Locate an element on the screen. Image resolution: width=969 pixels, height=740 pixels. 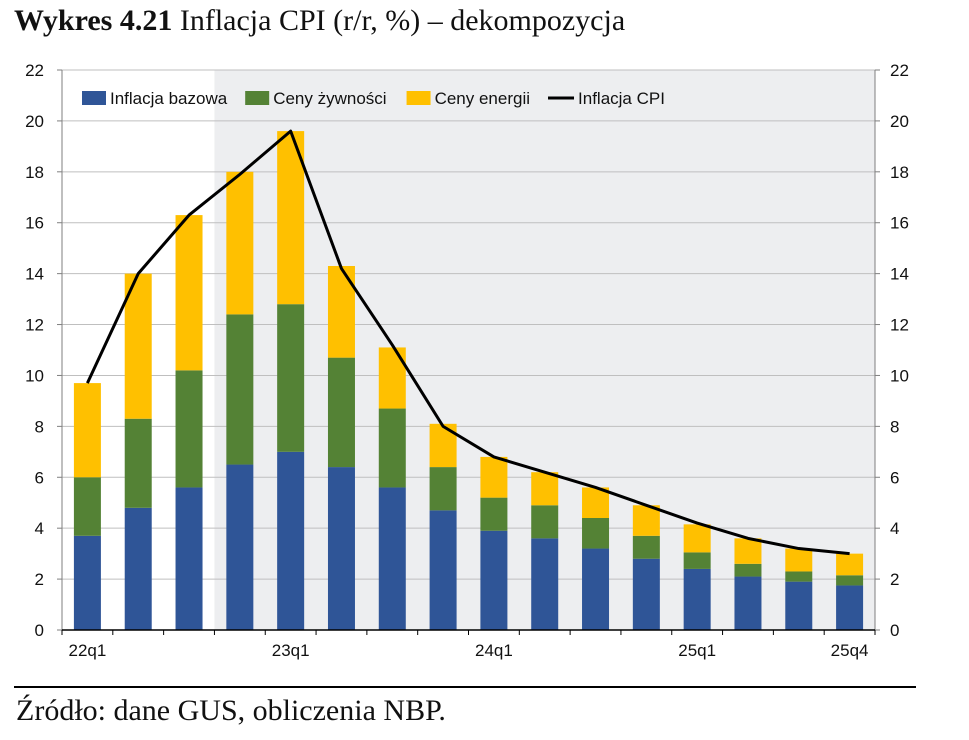
bar-energy-24q2 is located at coordinates (545, 489).